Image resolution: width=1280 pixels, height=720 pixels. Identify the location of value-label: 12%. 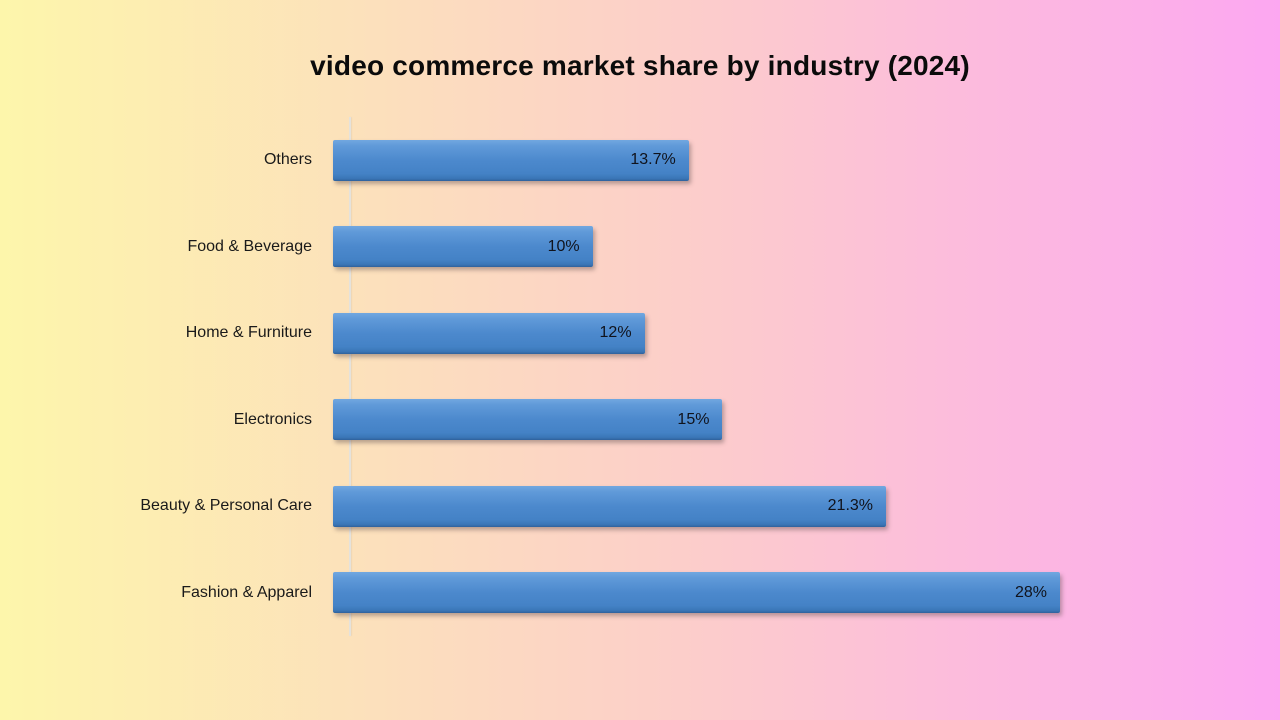
(615, 333).